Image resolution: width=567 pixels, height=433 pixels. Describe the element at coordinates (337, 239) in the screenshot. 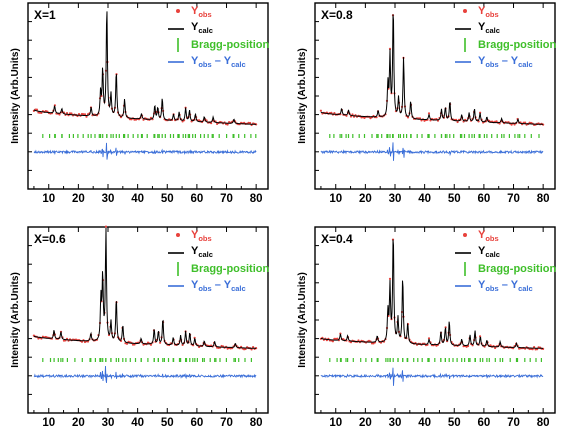

I see `panel-title: X=0.4` at that location.